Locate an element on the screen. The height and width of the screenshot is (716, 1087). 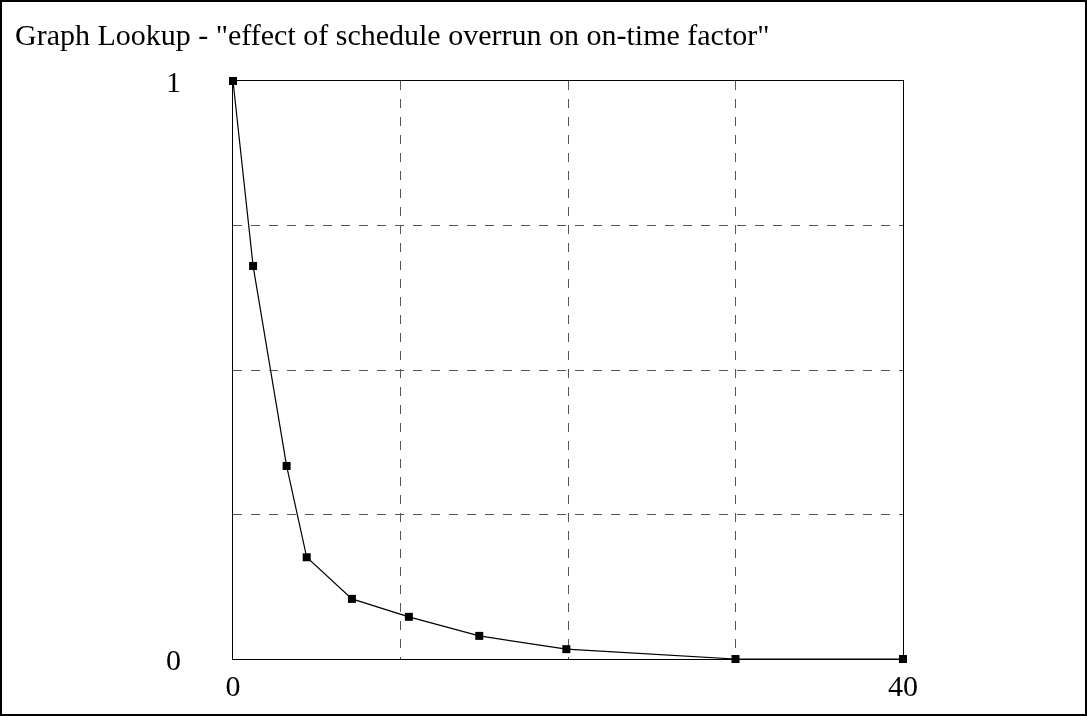
chart-title: Graph Lookup - "effect of schedule overrun on on-time factor" is located at coordinates (392, 34).